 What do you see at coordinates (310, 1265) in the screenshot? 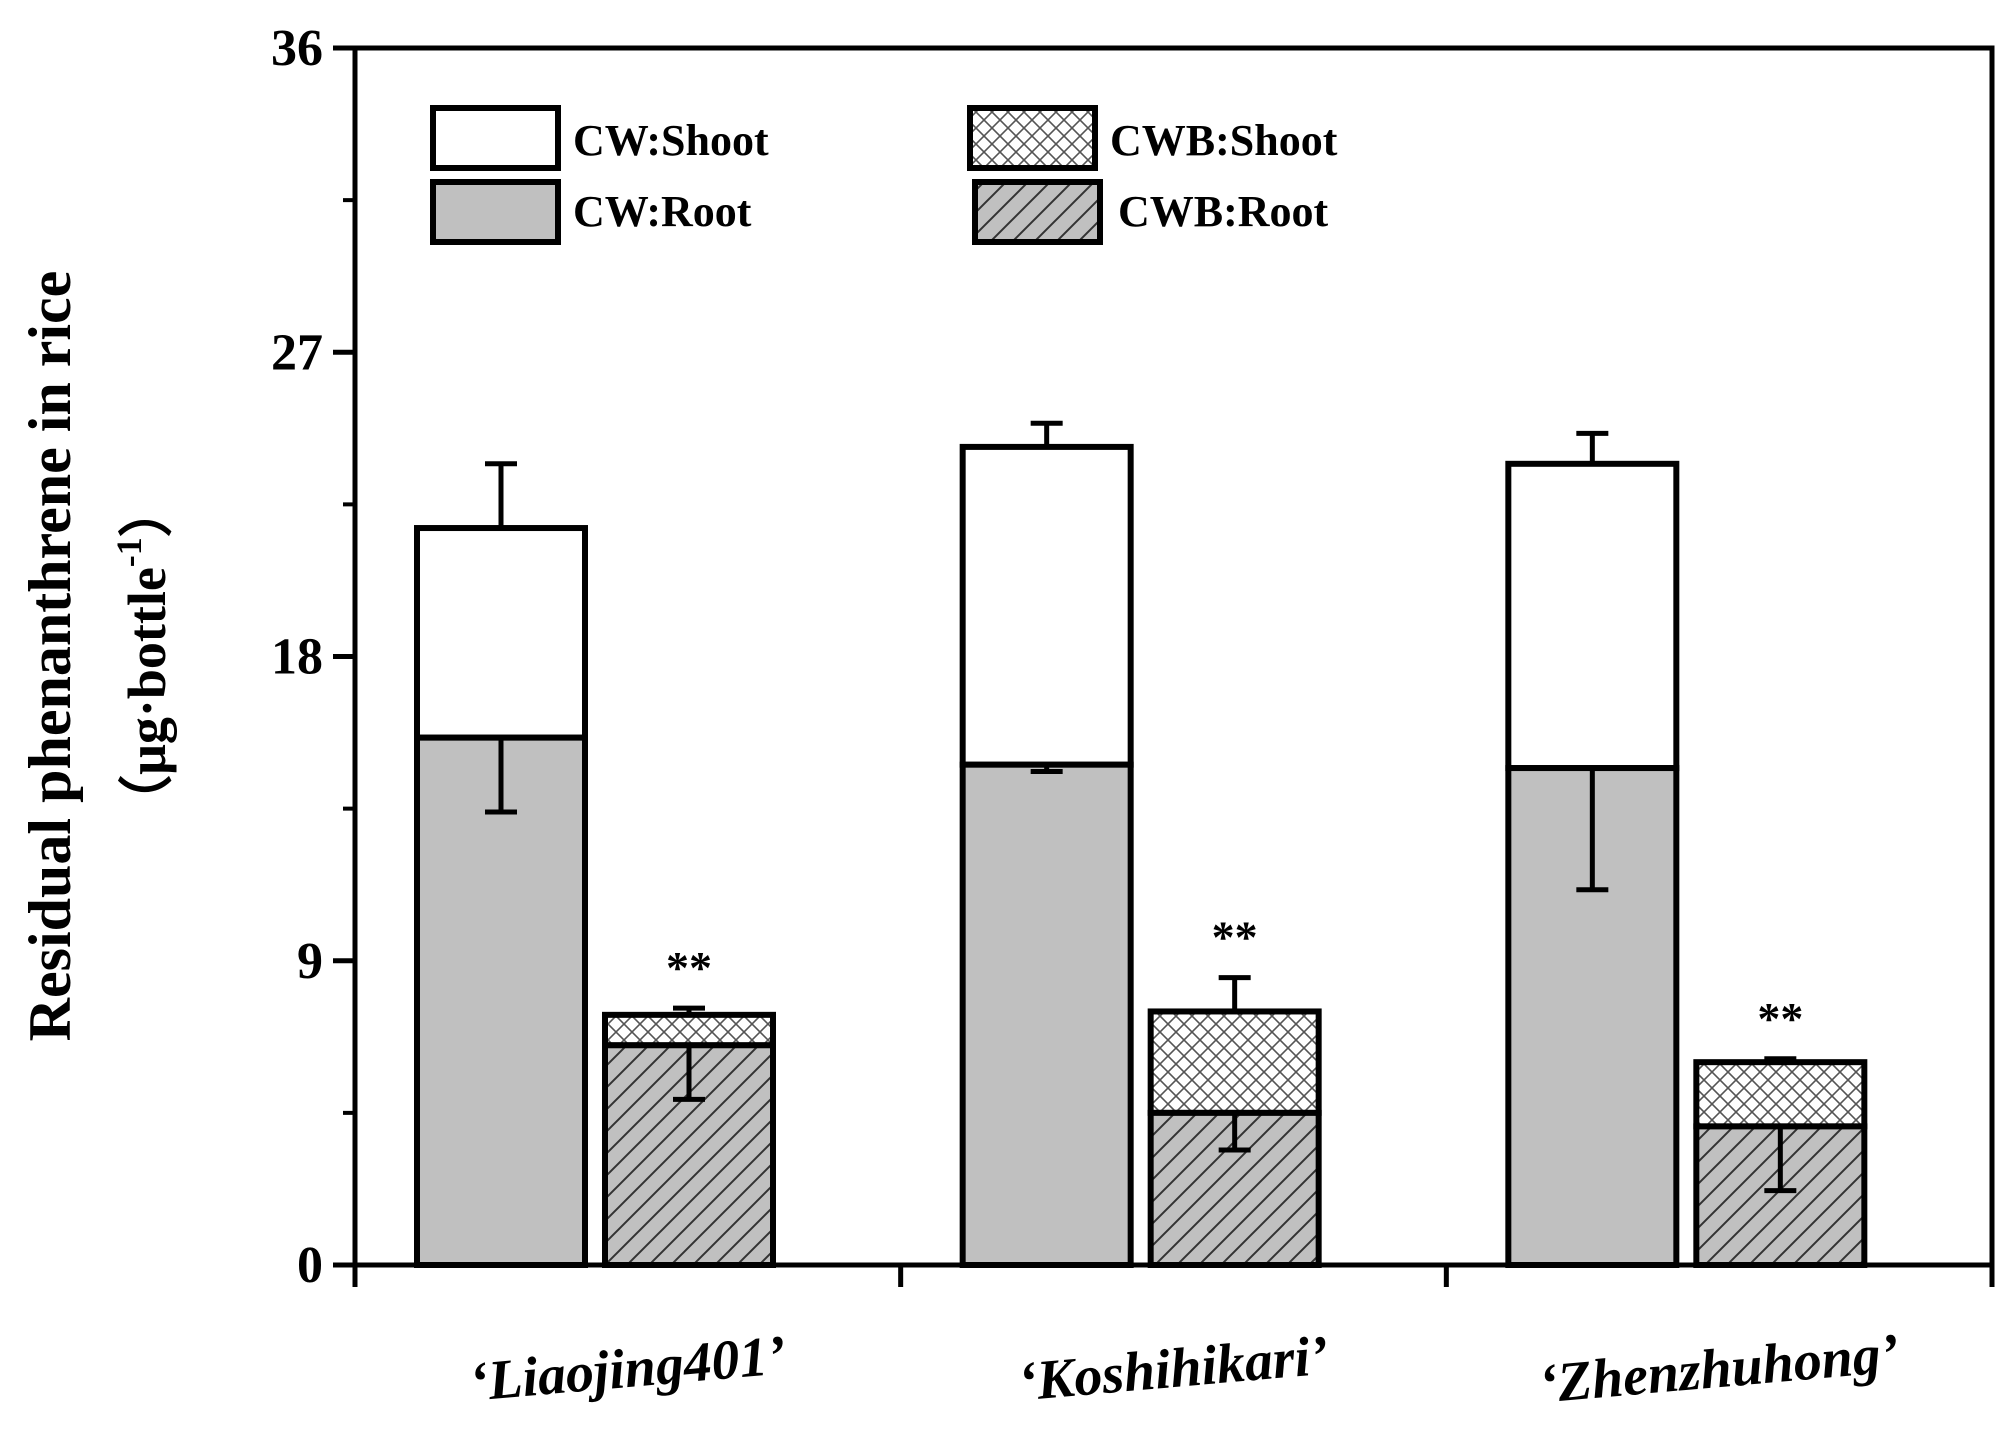
I see `y-tick-label-0: 0` at bounding box center [310, 1265].